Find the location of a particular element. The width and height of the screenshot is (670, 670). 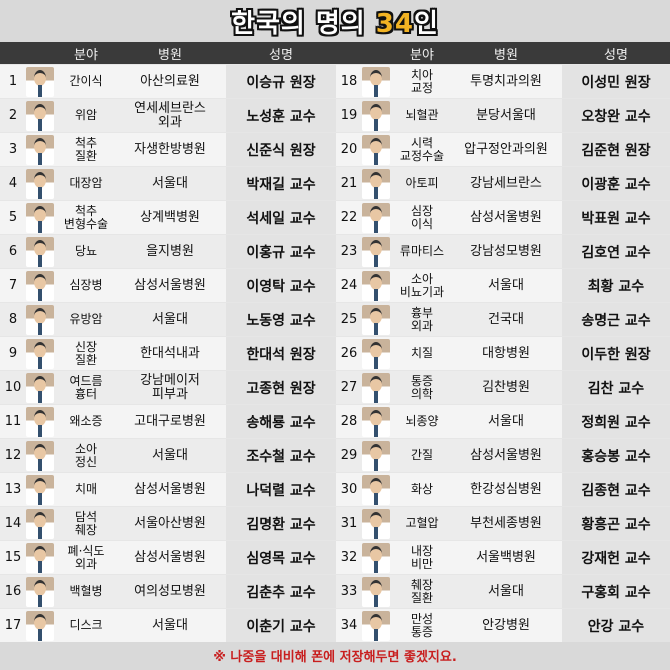

table-row: 14 담석 췌장 서울아산병원 김명환 교수 is located at coordinates (168, 523).